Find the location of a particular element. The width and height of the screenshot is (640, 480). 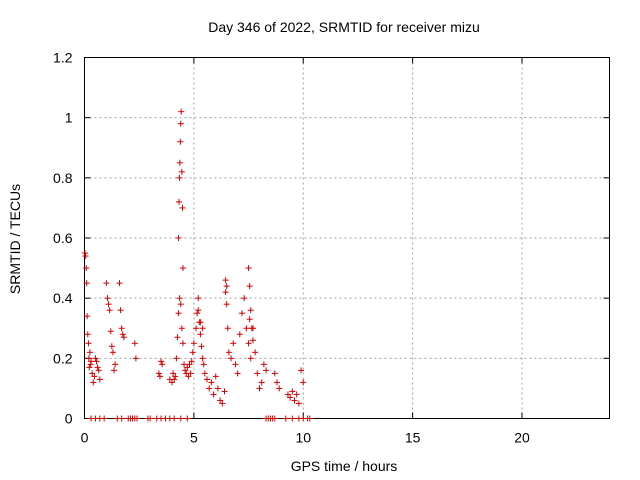

x-tick-label: 15 is located at coordinates (413, 438).